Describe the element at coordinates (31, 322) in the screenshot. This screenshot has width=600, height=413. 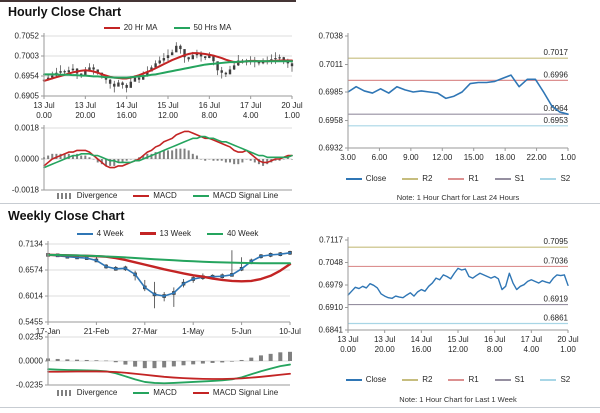
I see `svg-text: 0.5455` at that location.